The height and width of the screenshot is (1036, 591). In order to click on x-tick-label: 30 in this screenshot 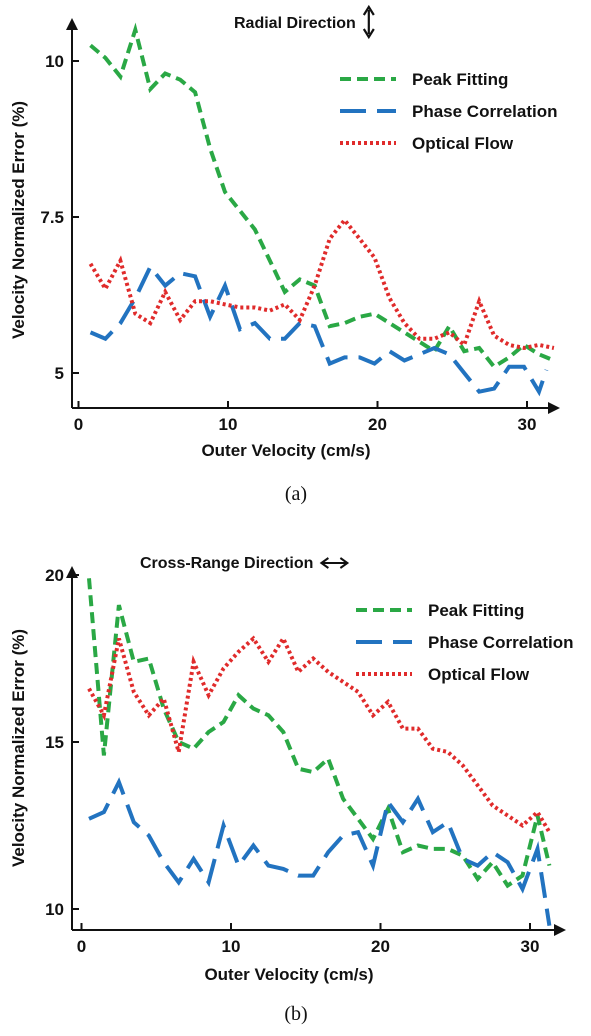, I will do `click(527, 424)`.